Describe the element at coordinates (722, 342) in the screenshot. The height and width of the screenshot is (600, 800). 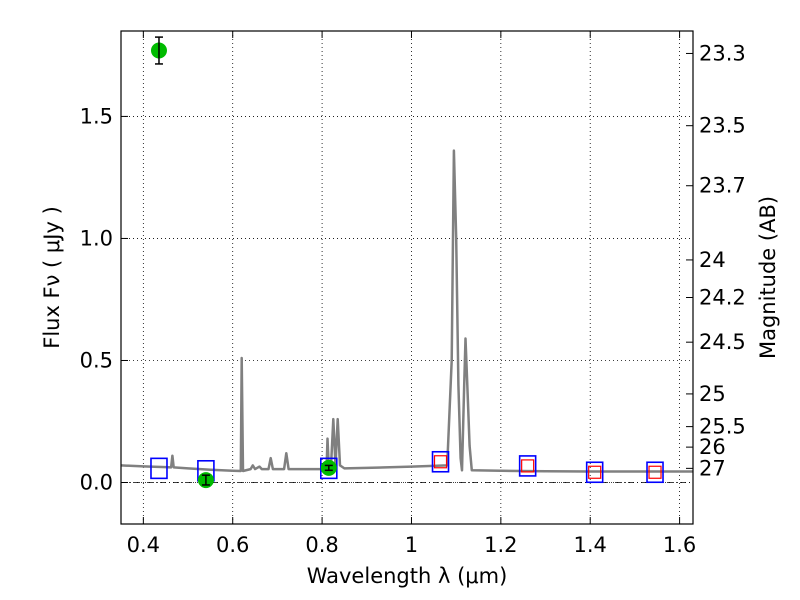
I see `right-tick-label: 24.5` at that location.